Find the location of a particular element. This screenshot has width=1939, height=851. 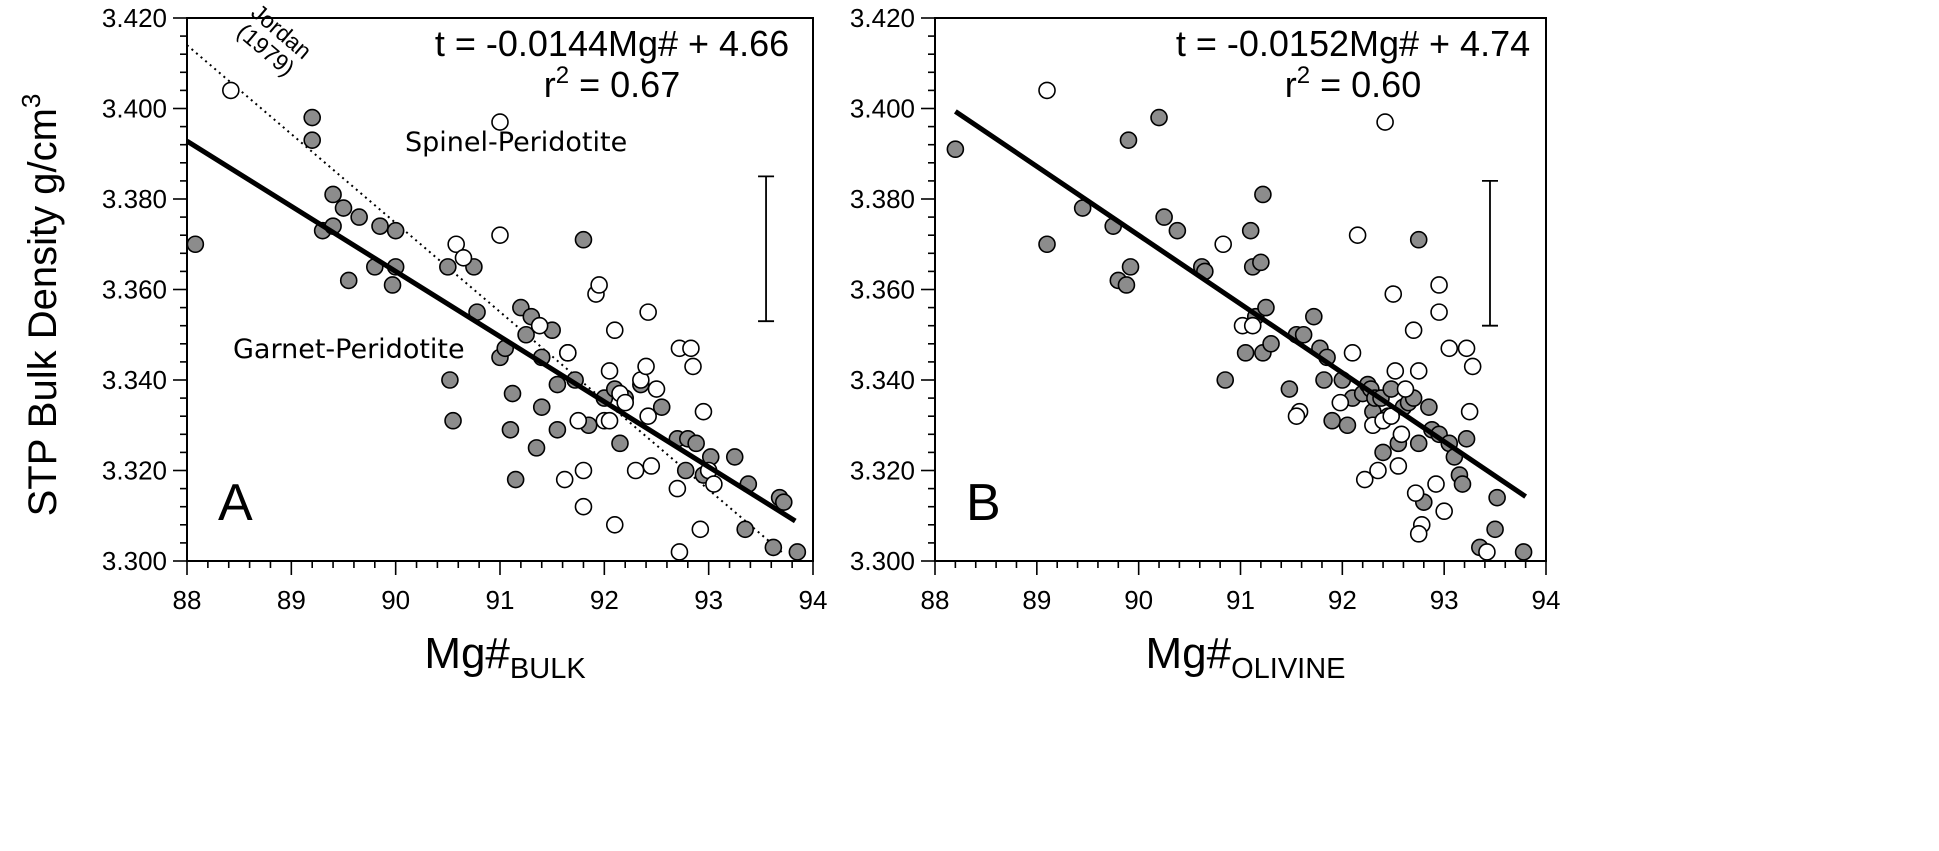

x-axis-label-subscript: OLIVINE is located at coordinates (1288, 669).